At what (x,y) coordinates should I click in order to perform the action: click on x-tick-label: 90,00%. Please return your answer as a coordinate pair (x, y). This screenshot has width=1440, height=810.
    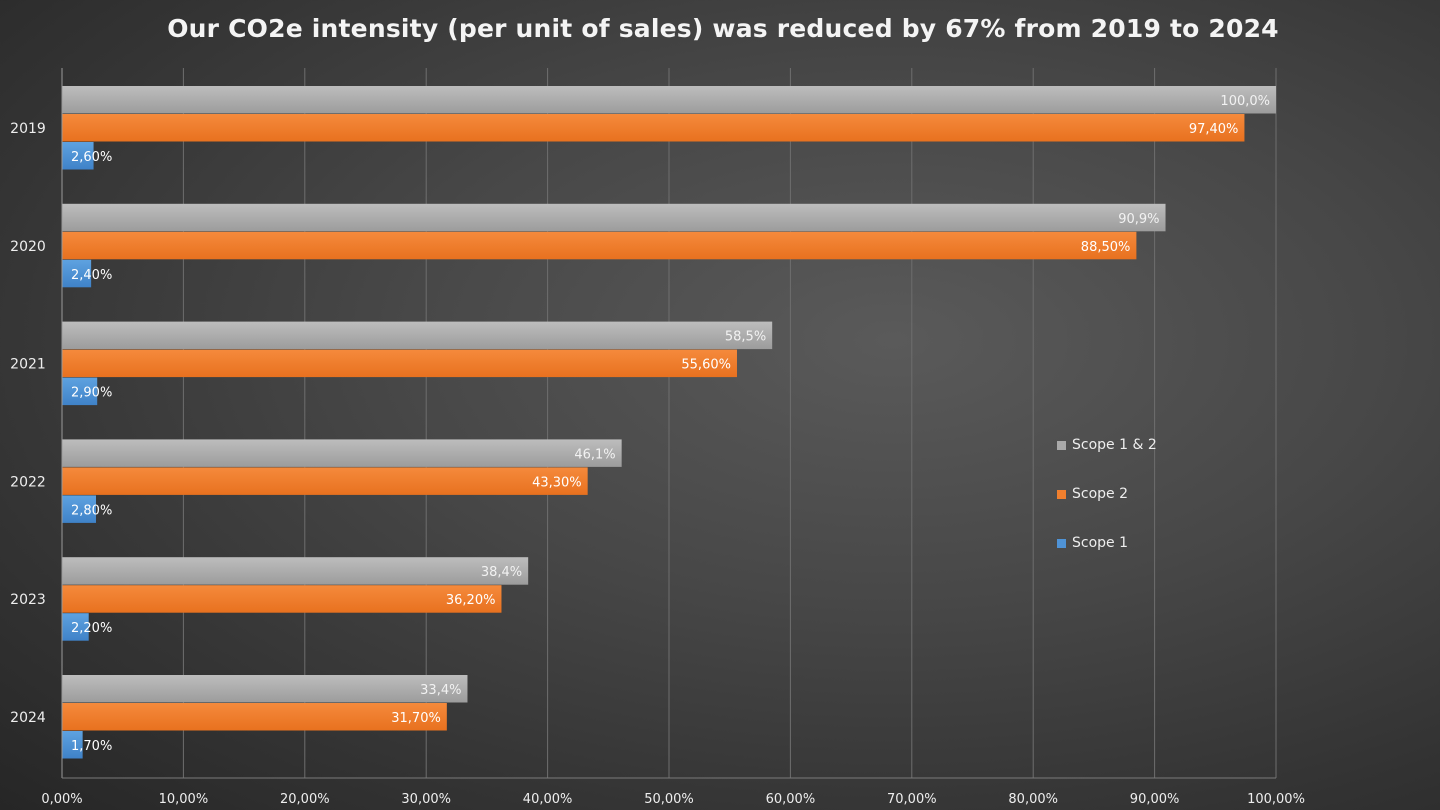
    Looking at the image, I should click on (1155, 799).